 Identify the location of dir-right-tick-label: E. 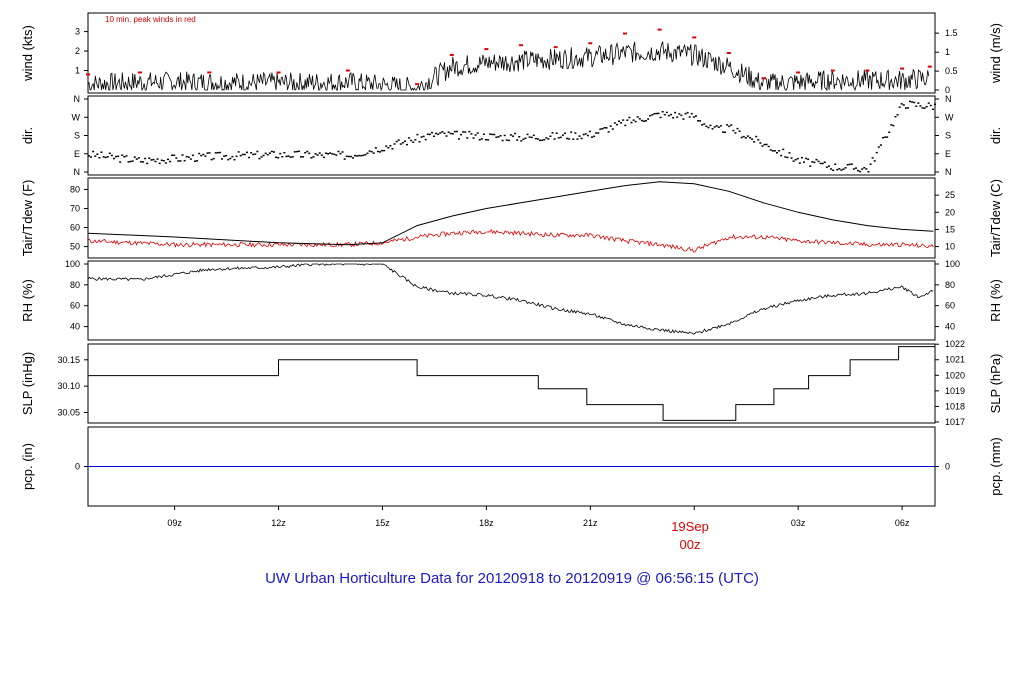
(948, 154).